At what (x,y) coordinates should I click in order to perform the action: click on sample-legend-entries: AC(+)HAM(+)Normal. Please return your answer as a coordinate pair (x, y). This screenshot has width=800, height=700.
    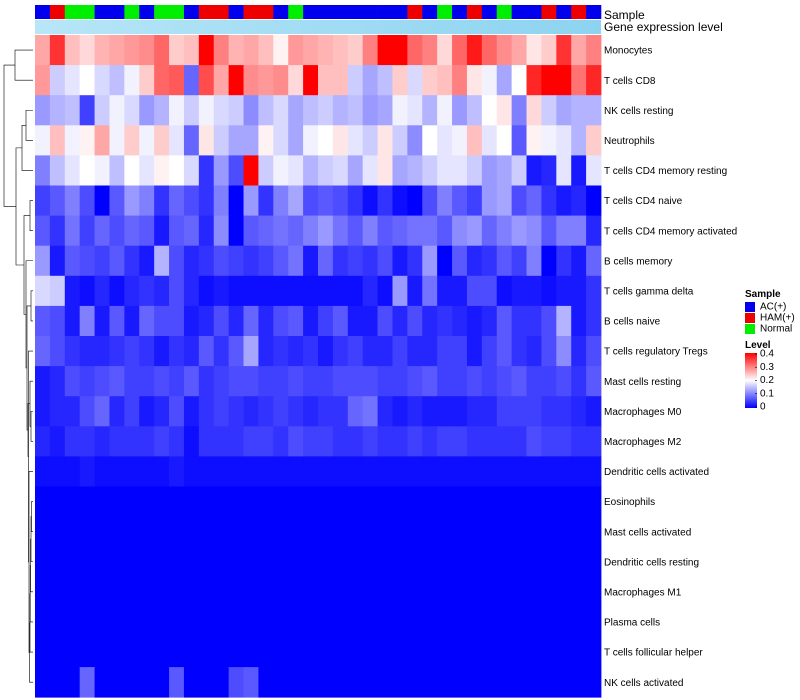
    Looking at the image, I should click on (770, 318).